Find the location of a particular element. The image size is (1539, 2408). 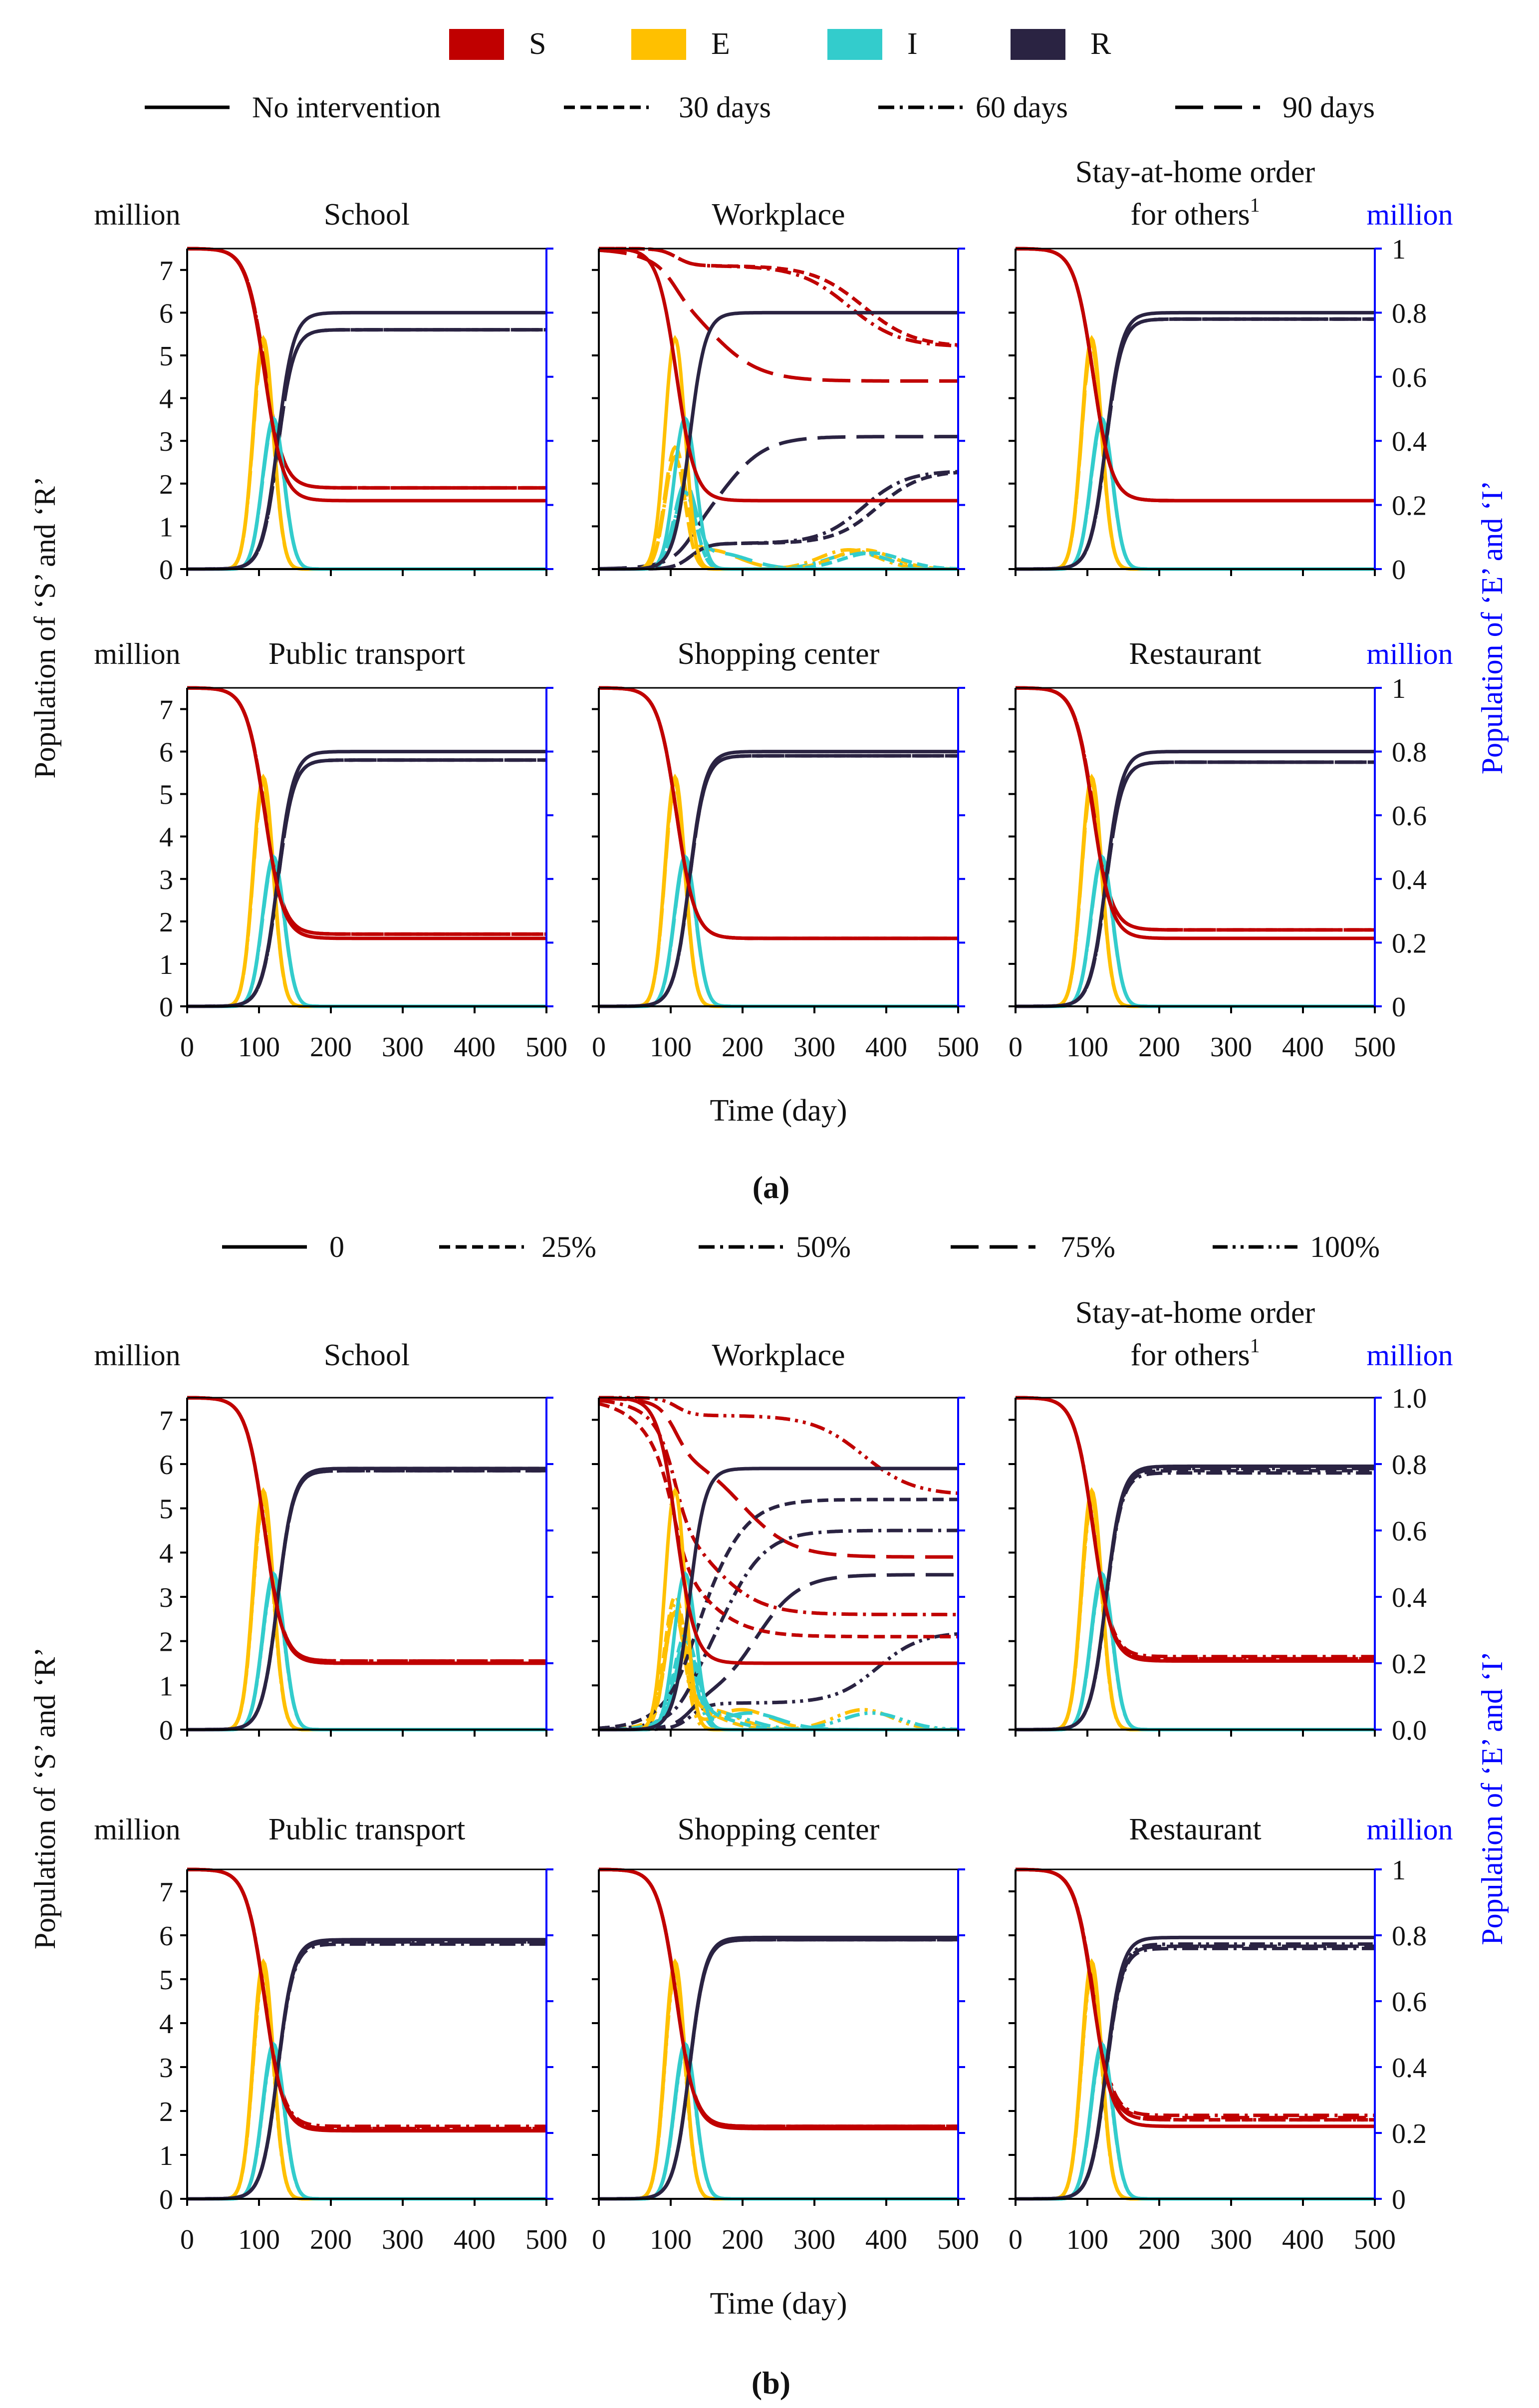

subplot-title: Workplace is located at coordinates (779, 1355).